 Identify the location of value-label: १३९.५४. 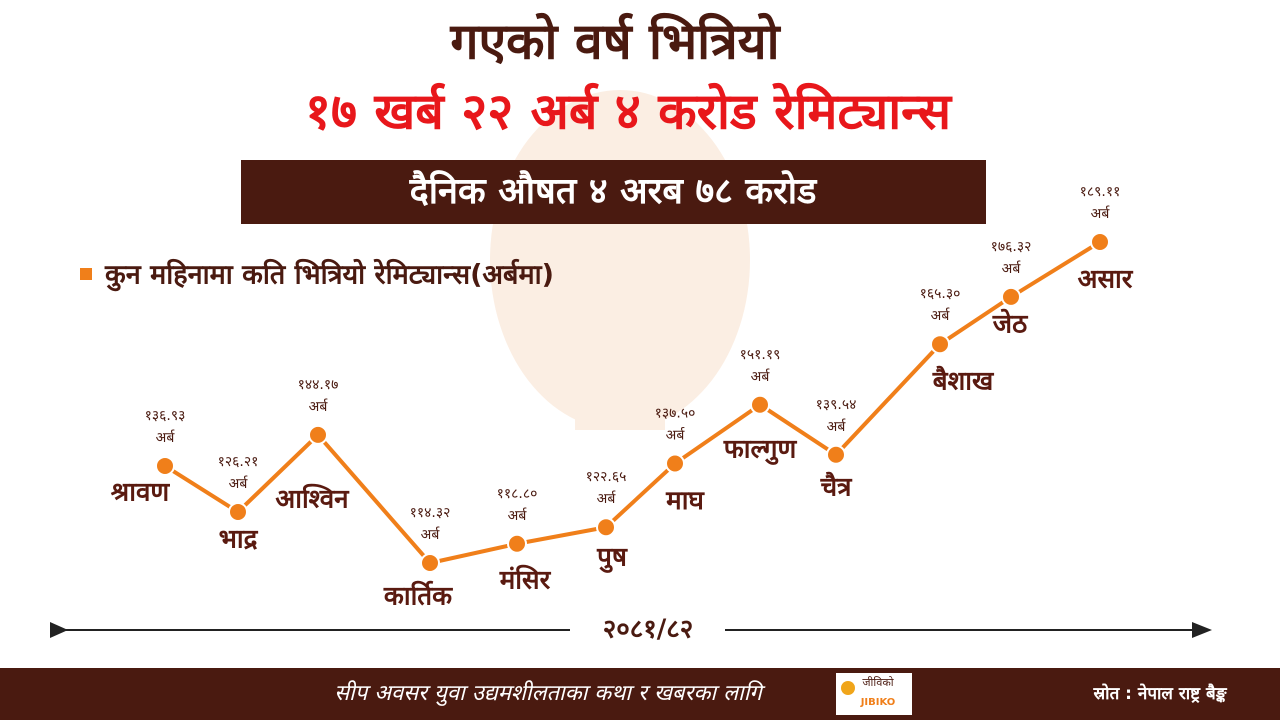
(836, 405).